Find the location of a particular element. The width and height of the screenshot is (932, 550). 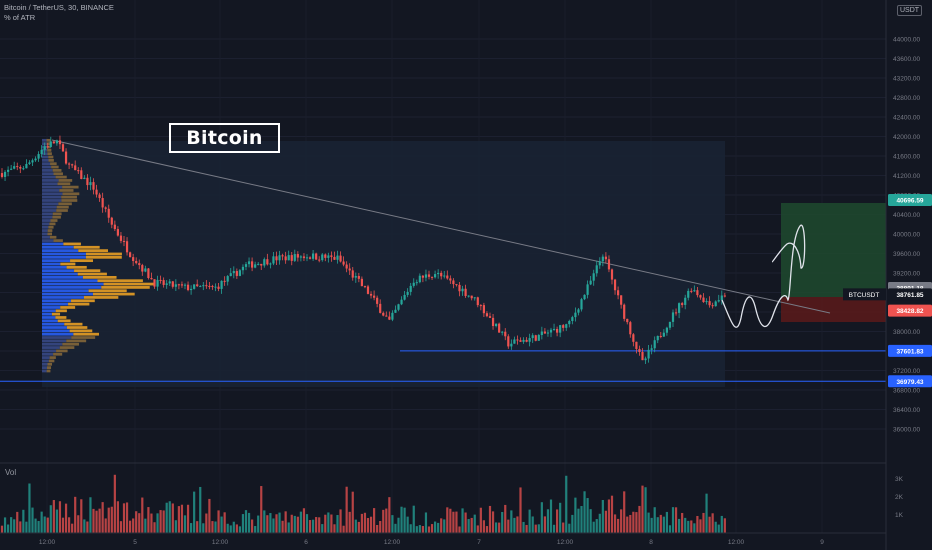

time-axis: 12:00 5 12:00 6 12:00 7 12:00 8 12:00 9 is located at coordinates (443, 539).